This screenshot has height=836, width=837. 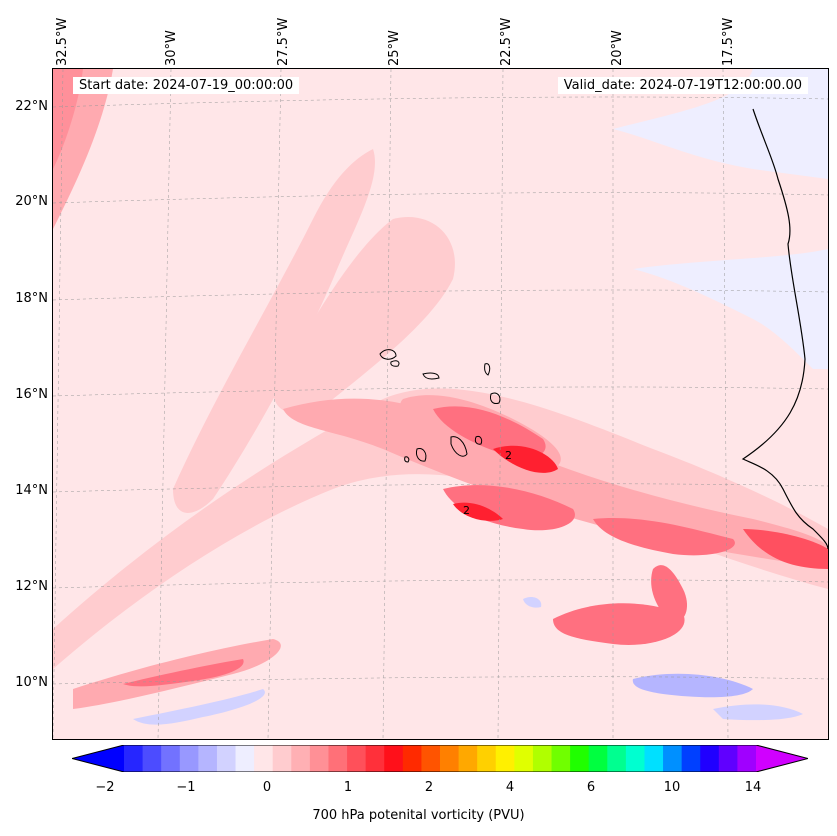 I want to click on colorbar-tick-2: 2, so click(x=429, y=787).